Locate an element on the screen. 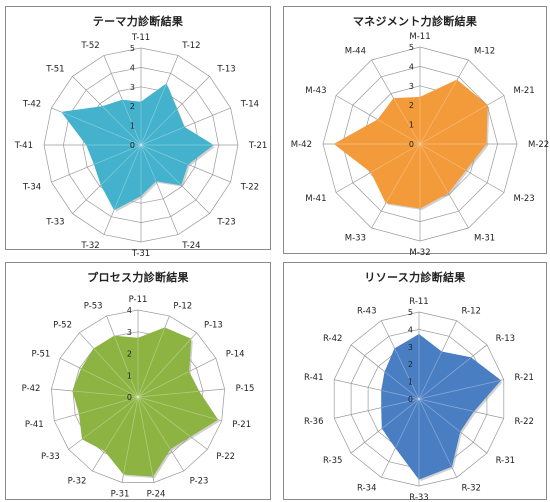 Image resolution: width=550 pixels, height=502 pixels. category-label: M-23 is located at coordinates (524, 199).